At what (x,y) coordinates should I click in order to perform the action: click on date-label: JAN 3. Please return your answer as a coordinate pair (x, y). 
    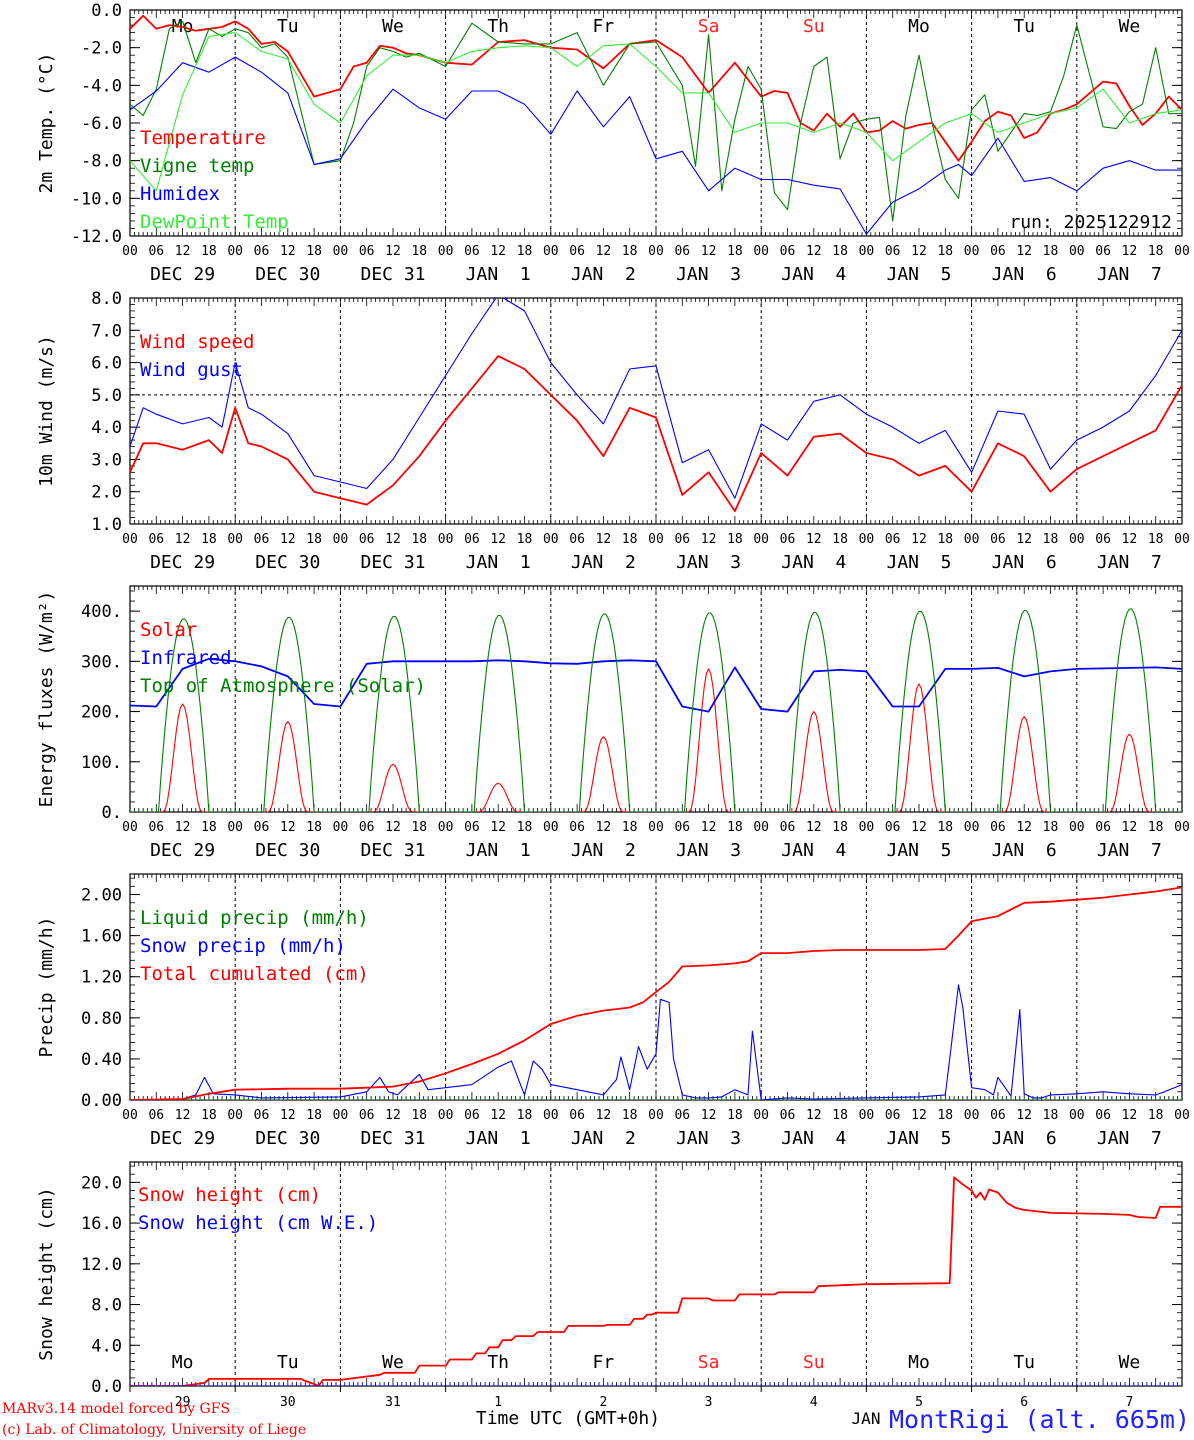
    Looking at the image, I should click on (708, 562).